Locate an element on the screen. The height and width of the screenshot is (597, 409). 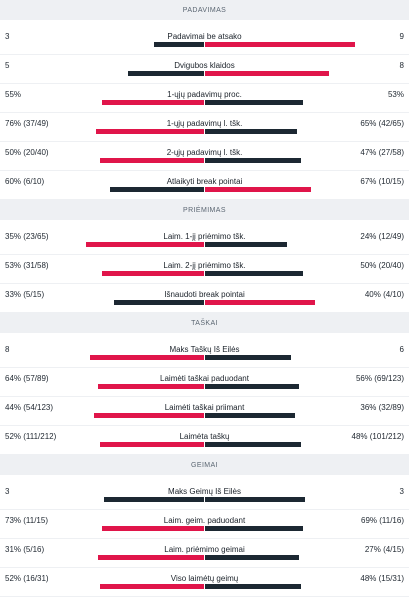
left-value: 31% (5/16) is located at coordinates (25, 549).